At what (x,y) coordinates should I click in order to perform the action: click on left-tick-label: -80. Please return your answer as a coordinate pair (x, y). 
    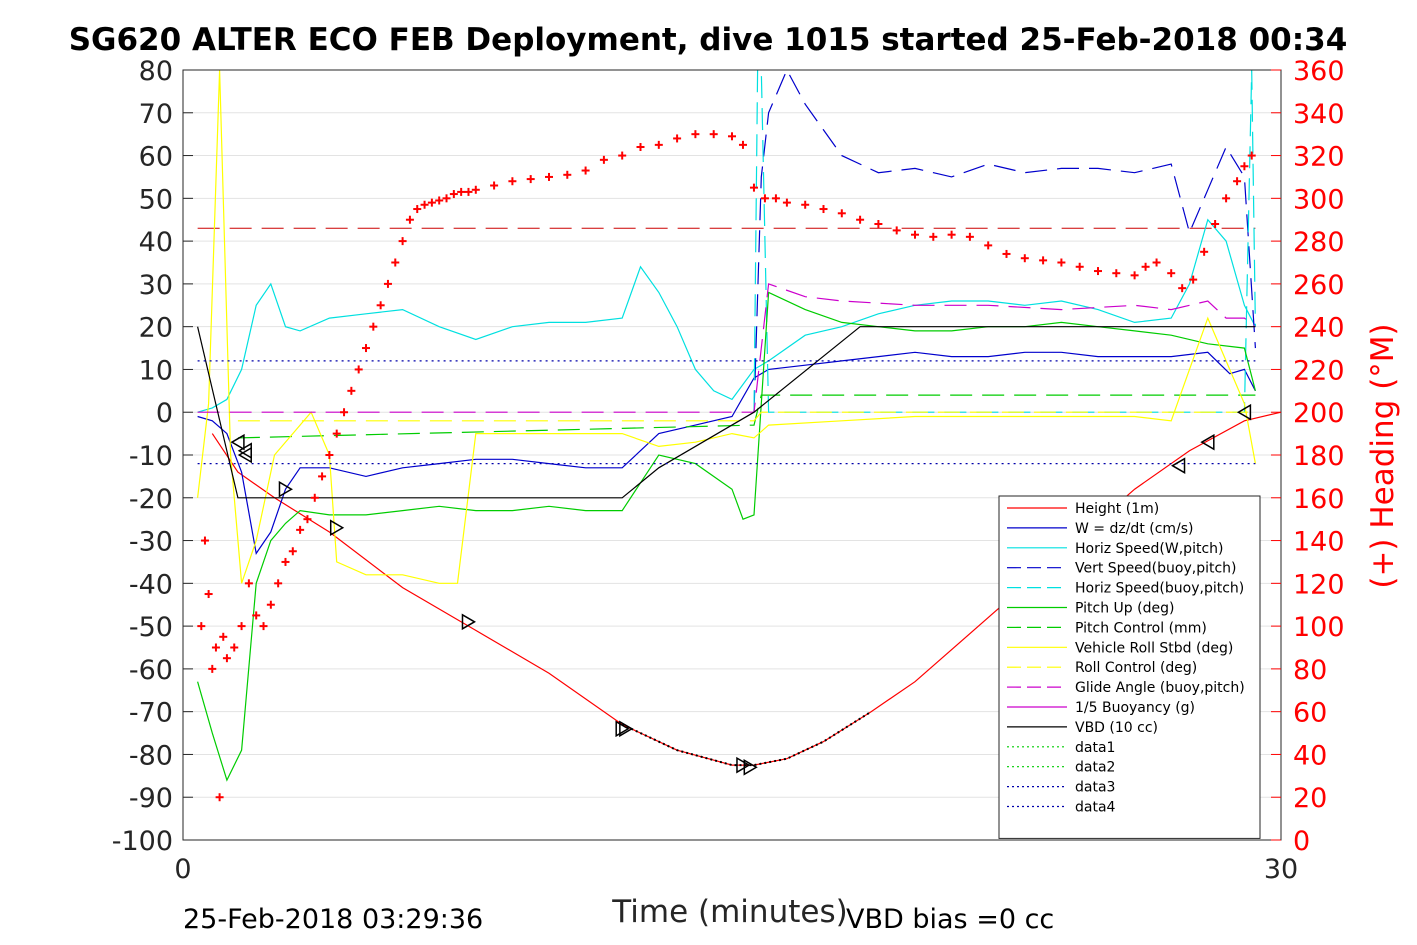
    Looking at the image, I should click on (151, 755).